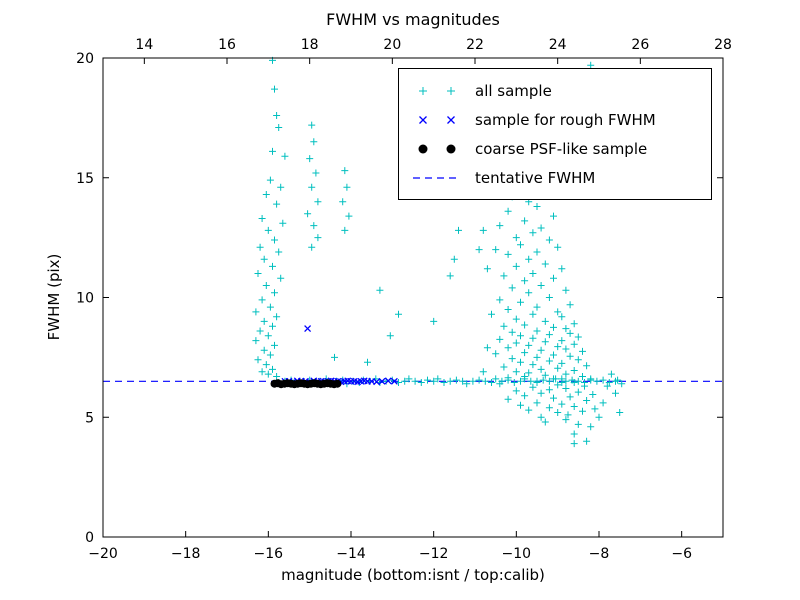  What do you see at coordinates (555, 90) in the screenshot?
I see `legend-item-all-sample: all sample` at bounding box center [555, 90].